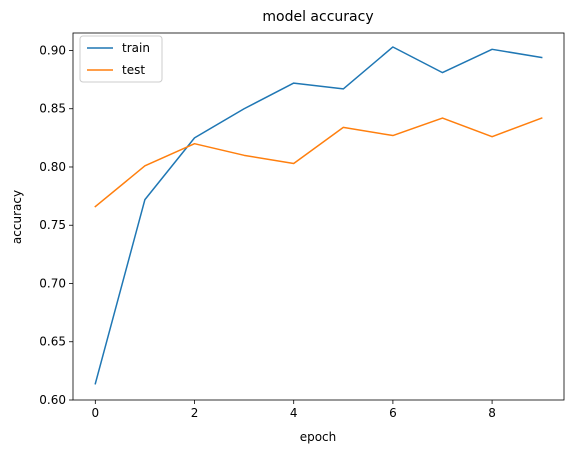 This screenshot has width=576, height=453. I want to click on y-tick-label: 0.80, so click(52, 167).